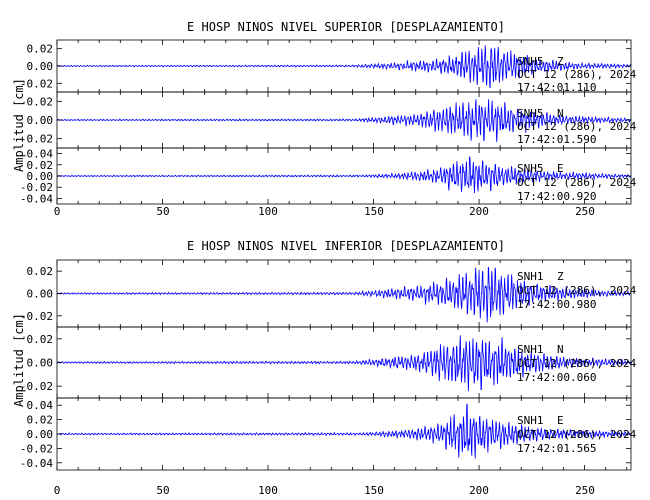  I want to click on time-label: 17:42:00.980, so click(556, 304).